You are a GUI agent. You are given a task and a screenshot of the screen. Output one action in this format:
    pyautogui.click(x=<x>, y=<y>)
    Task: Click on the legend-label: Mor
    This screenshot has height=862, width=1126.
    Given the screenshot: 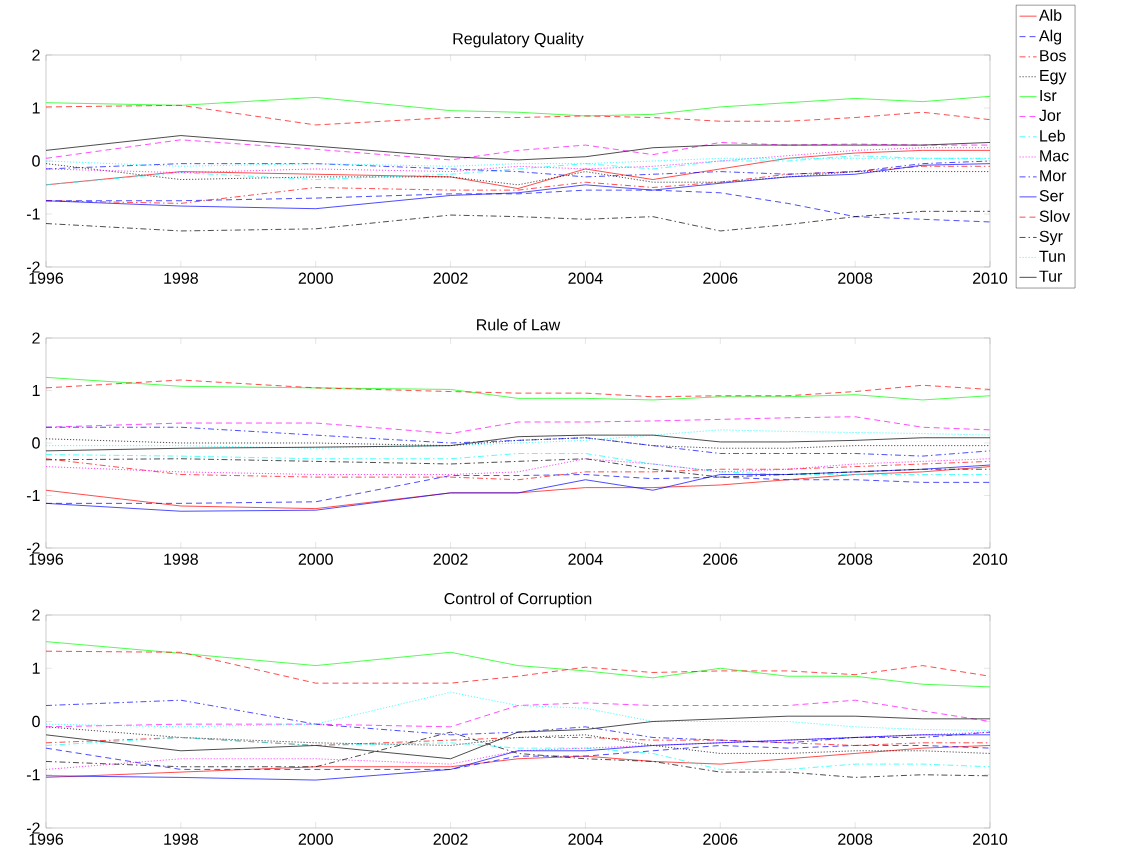 What is the action you would take?
    pyautogui.click(x=1053, y=176)
    